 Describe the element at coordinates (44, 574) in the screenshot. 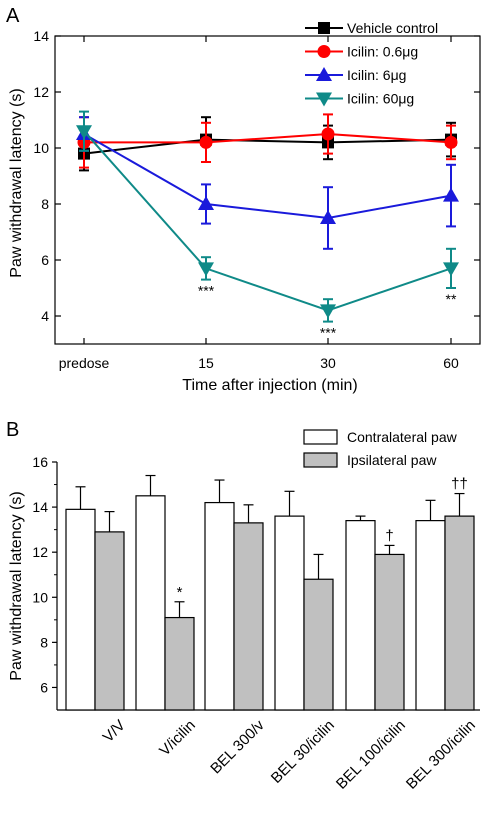

I see `panel-b-y-axis: 6 8 10 12 14 16` at that location.